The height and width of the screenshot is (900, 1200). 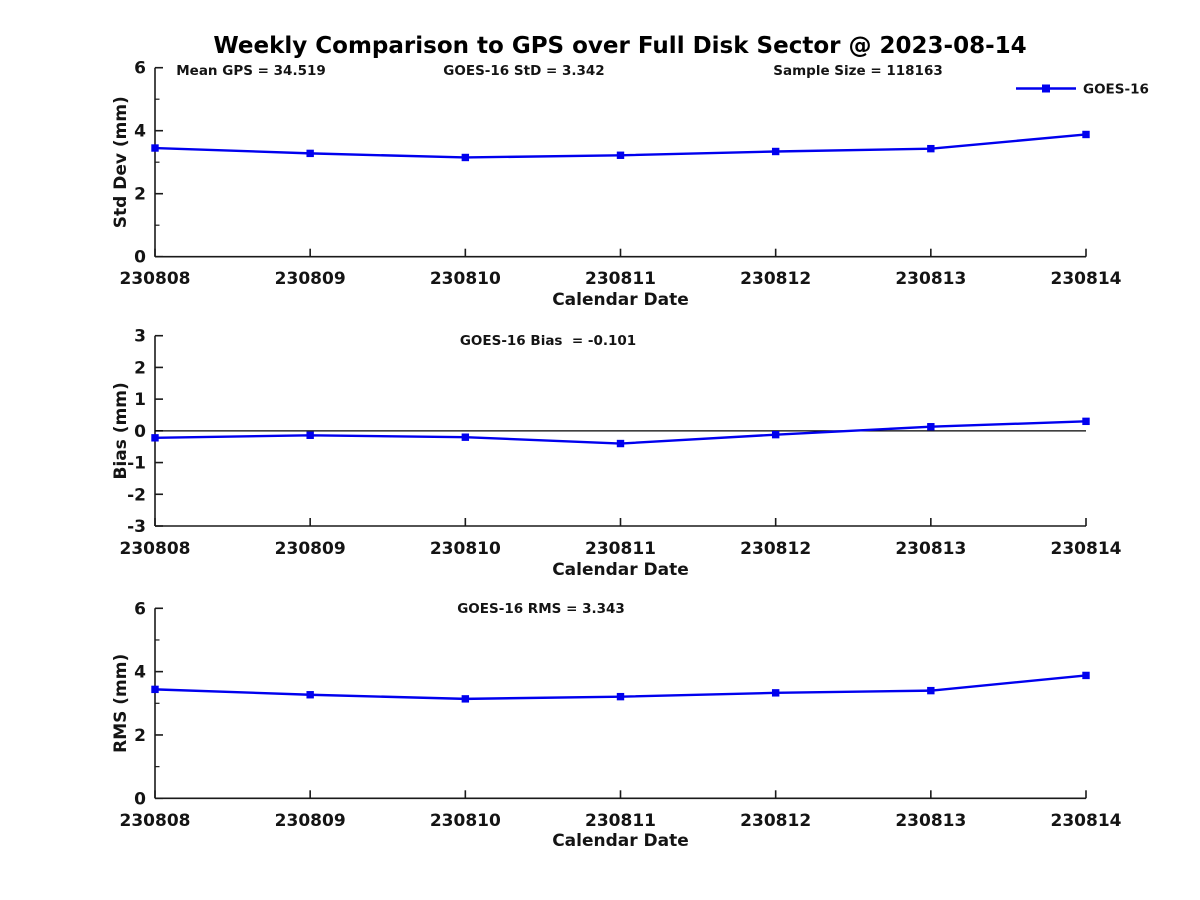 I want to click on y-axis-title: Std Dev (mm), so click(x=121, y=162).